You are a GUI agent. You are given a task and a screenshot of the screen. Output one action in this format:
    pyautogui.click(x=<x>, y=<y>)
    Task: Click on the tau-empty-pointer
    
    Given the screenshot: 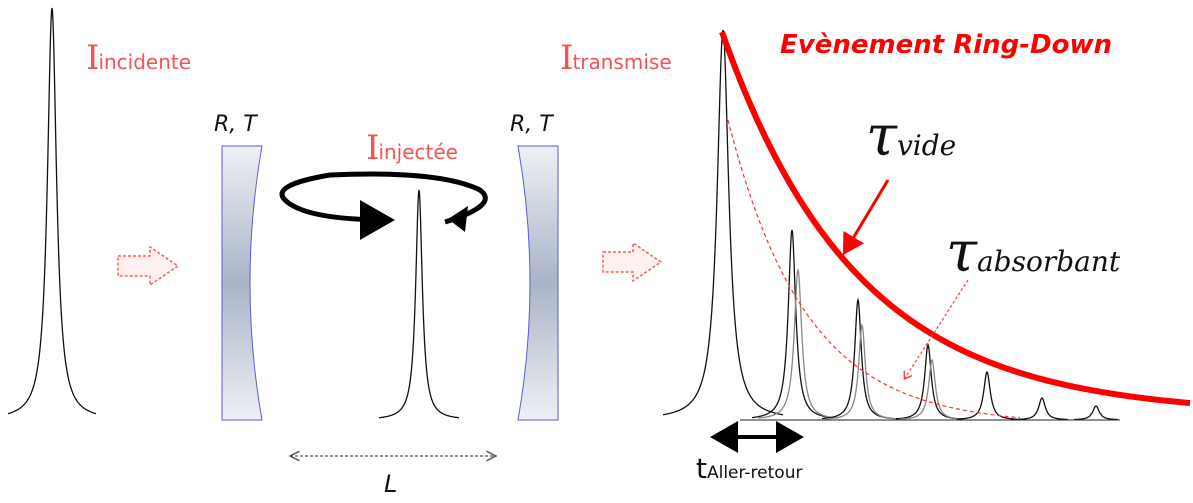 What is the action you would take?
    pyautogui.click(x=866, y=217)
    